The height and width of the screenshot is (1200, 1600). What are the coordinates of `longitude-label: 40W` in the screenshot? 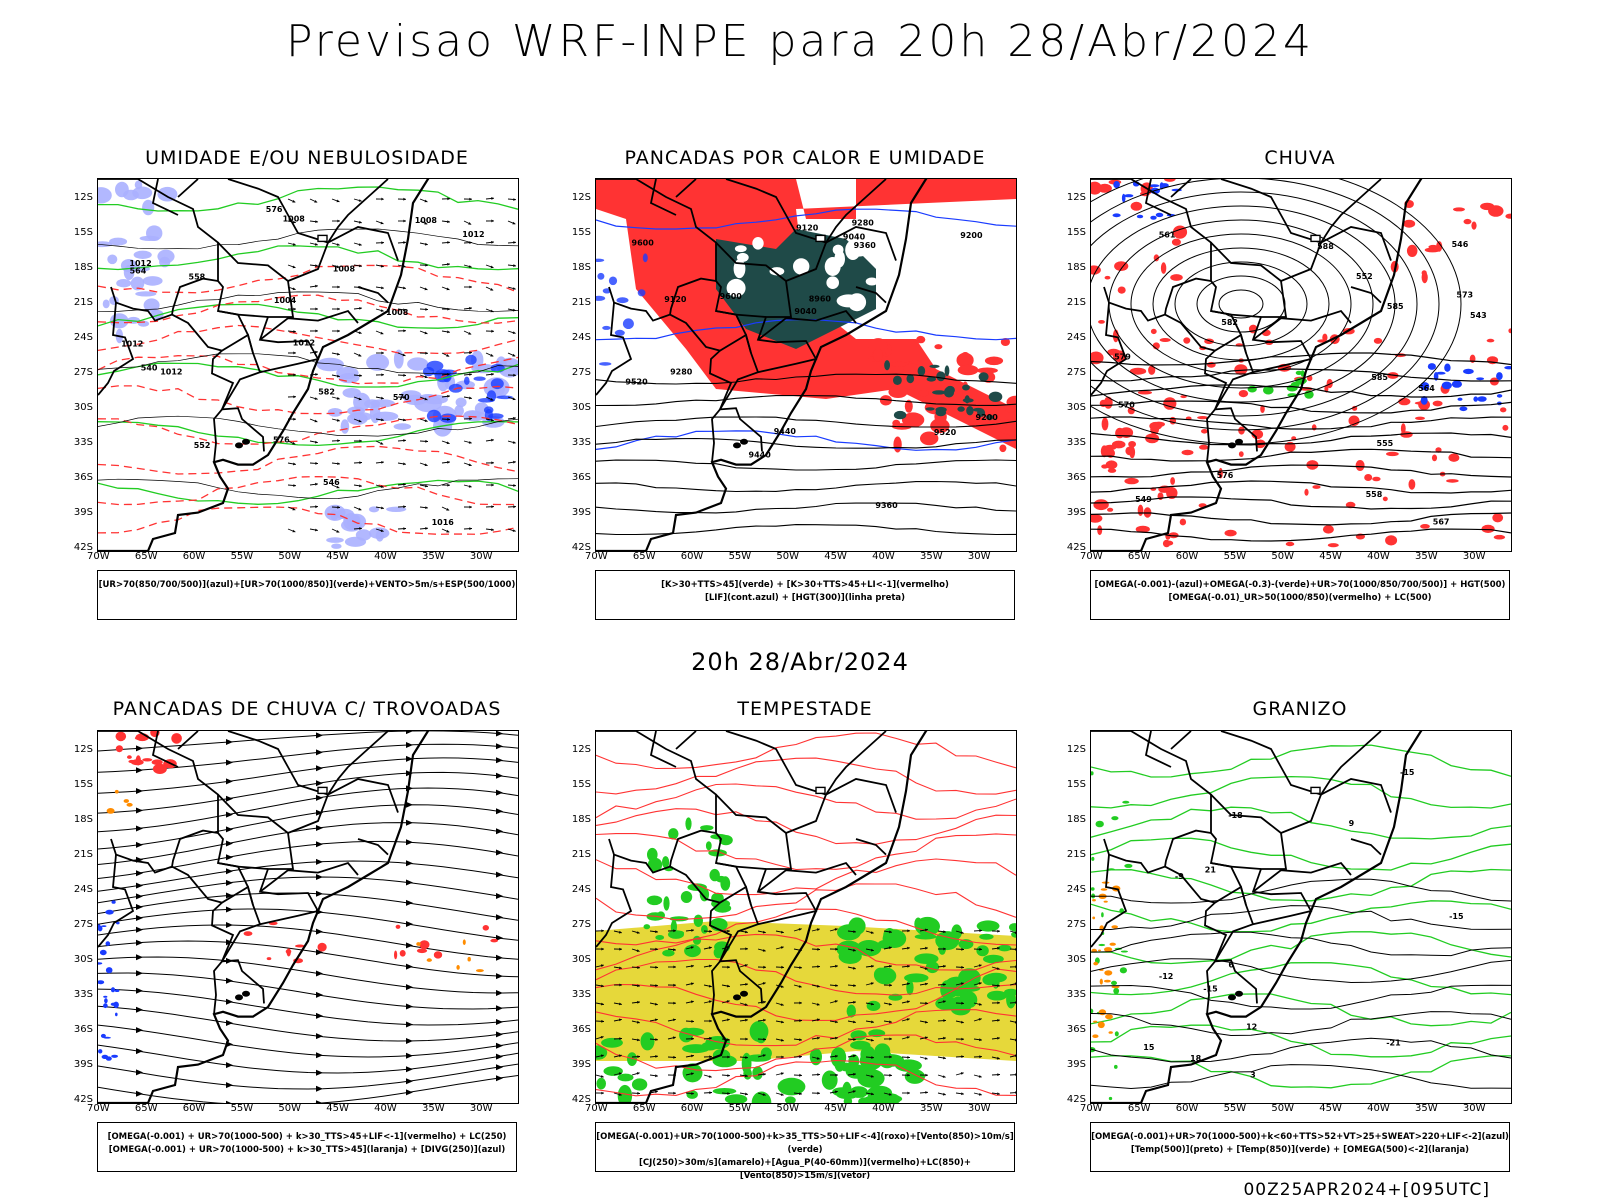 It's located at (385, 556).